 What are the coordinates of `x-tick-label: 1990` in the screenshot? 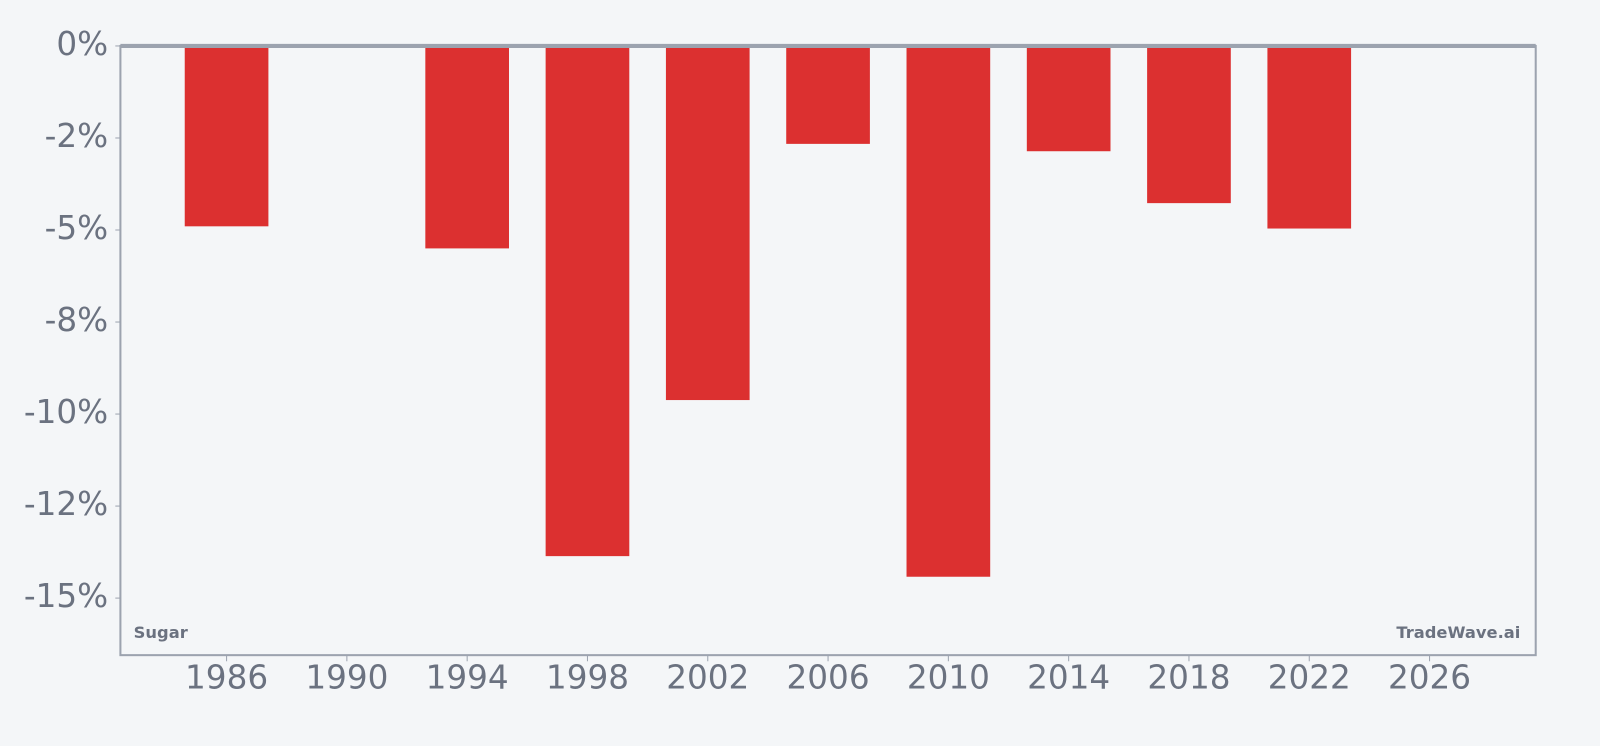 It's located at (346, 678).